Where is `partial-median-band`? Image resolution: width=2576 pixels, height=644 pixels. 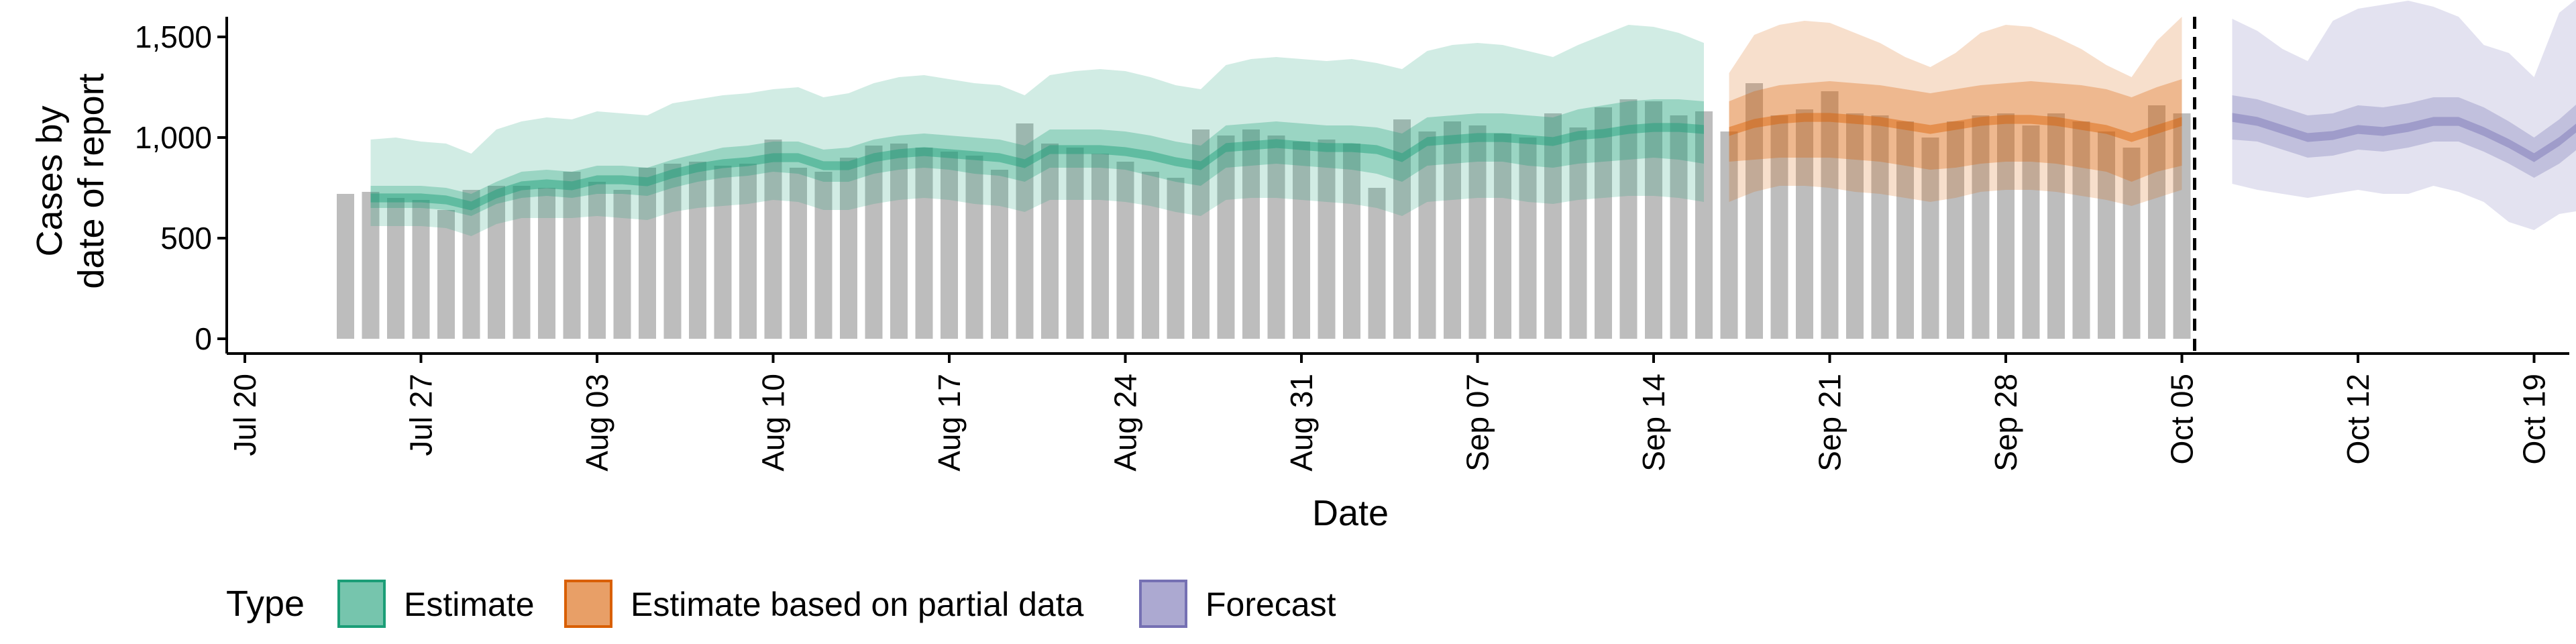 partial-median-band is located at coordinates (1955, 127).